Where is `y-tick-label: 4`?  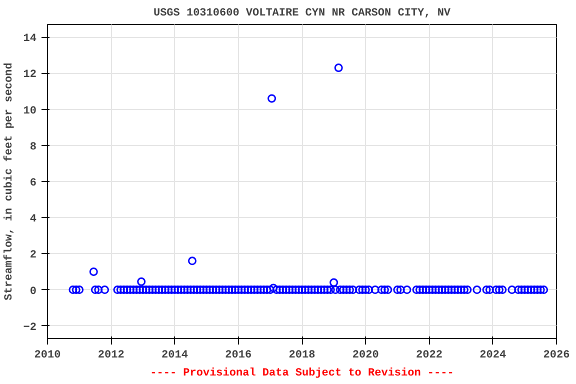
y-tick-label: 4 is located at coordinates (33, 220).